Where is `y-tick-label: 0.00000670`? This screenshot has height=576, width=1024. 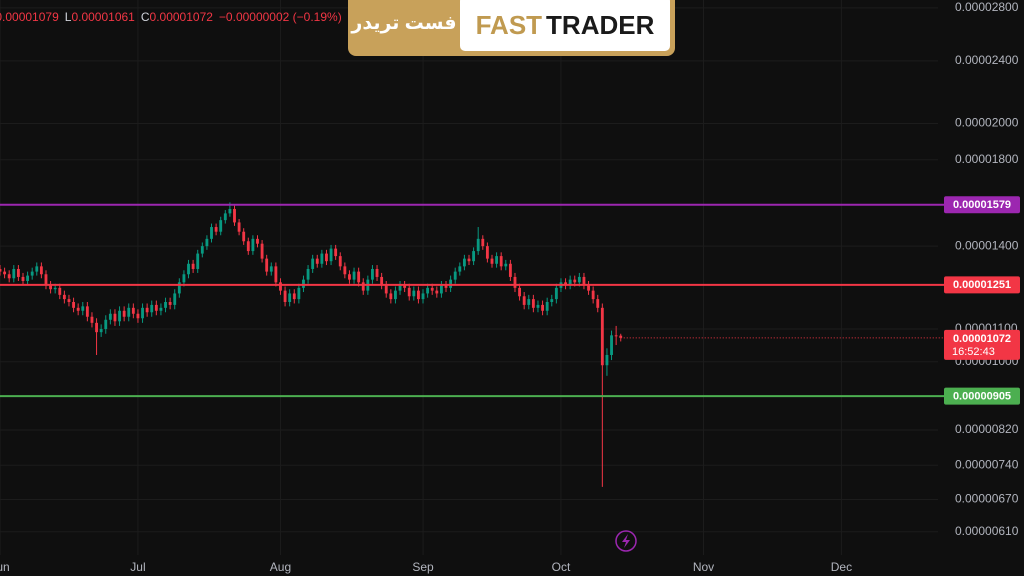
y-tick-label: 0.00000670 is located at coordinates (987, 499).